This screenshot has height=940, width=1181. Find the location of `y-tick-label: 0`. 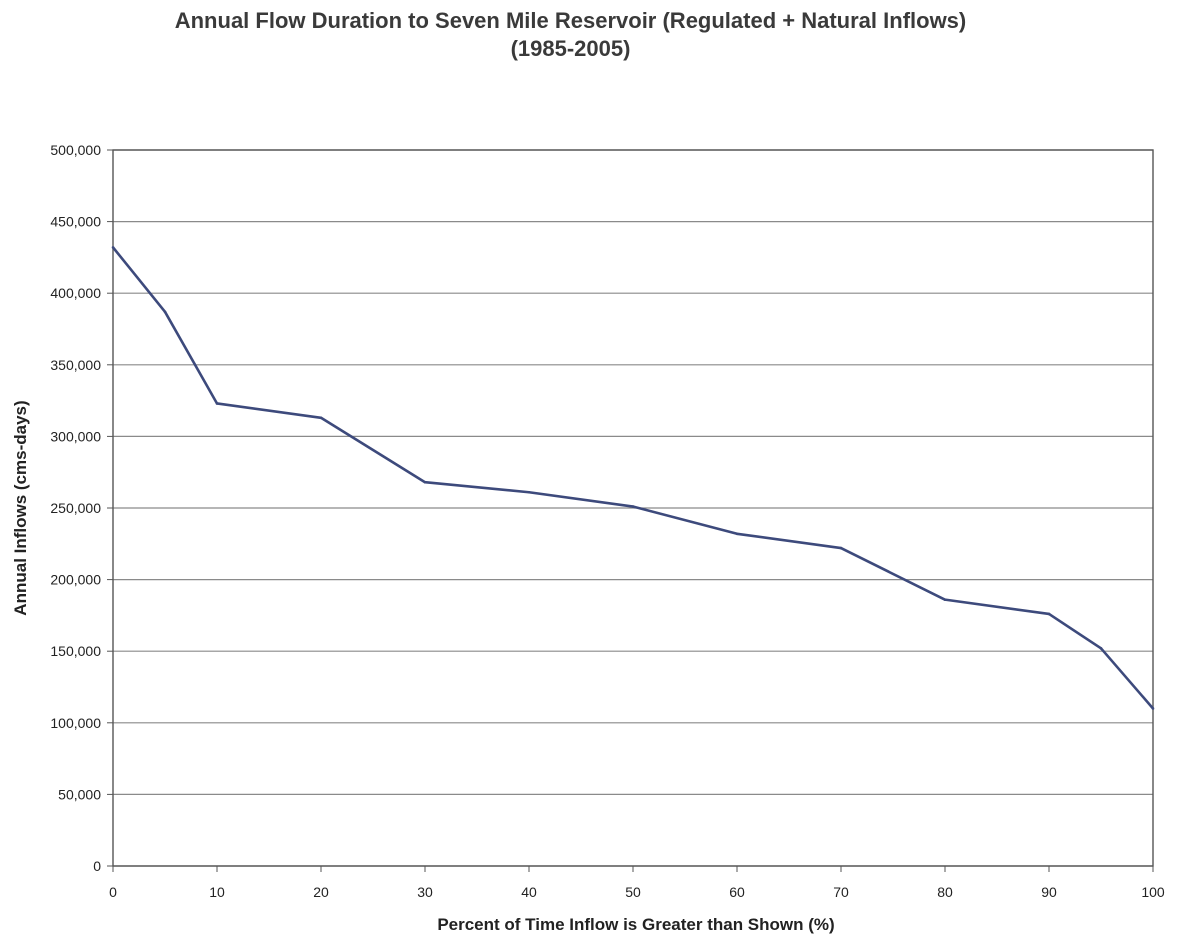

y-tick-label: 0 is located at coordinates (97, 866).